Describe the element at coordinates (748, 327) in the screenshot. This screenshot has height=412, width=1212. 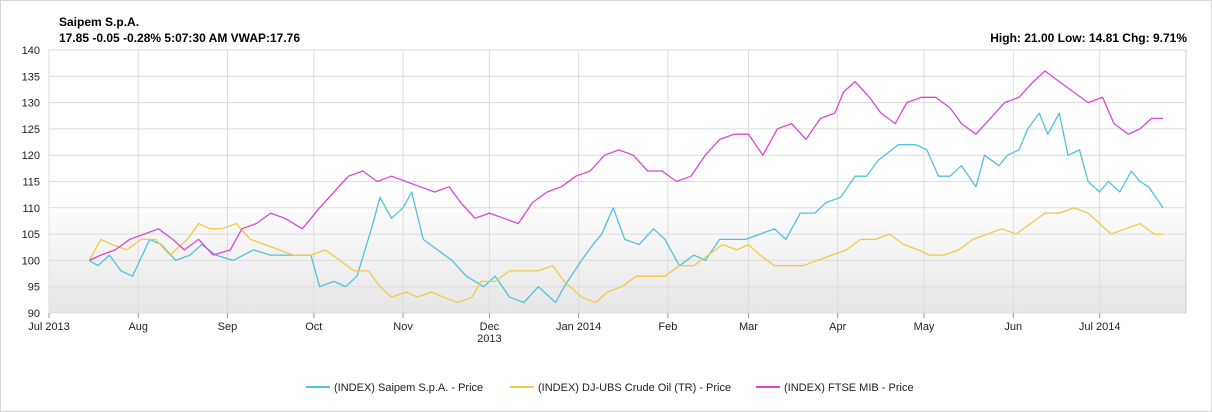
I see `x-tick-label: Mar` at that location.